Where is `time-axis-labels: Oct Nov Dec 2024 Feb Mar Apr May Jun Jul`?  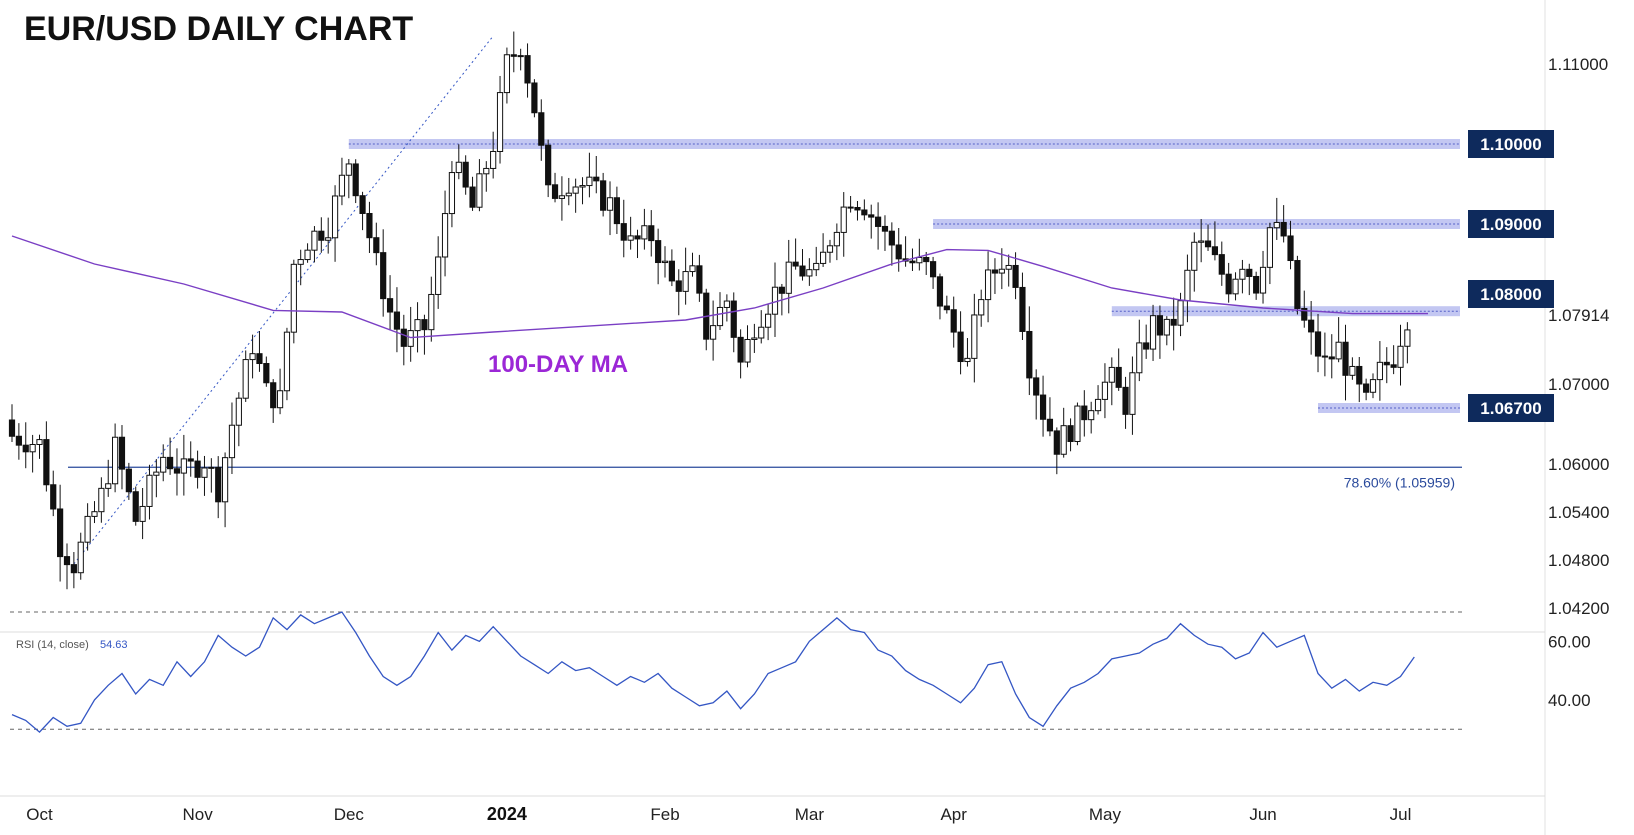
time-axis-labels: Oct Nov Dec 2024 Feb Mar Apr May Jun Jul is located at coordinates (718, 814).